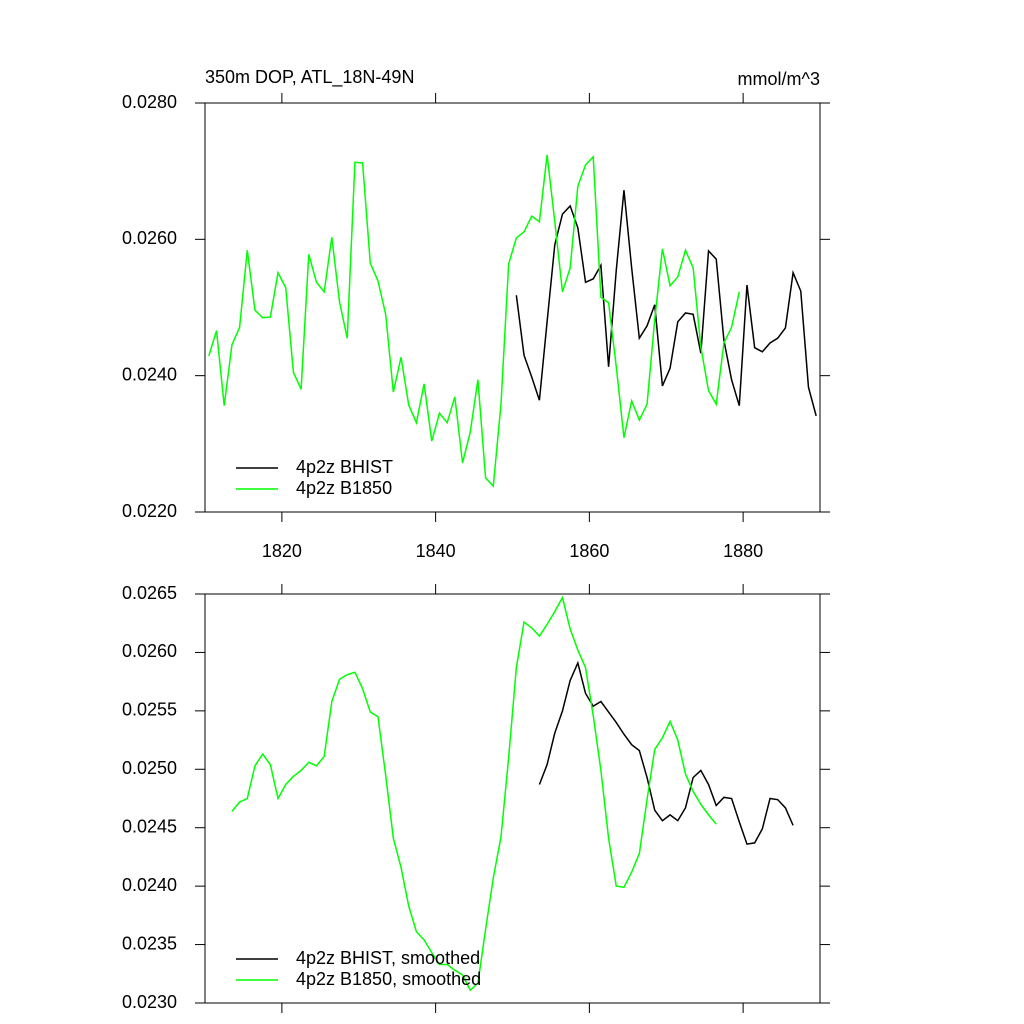 The width and height of the screenshot is (1024, 1024). Describe the element at coordinates (149, 102) in the screenshot. I see `y-tick-label: 0.0280` at that location.